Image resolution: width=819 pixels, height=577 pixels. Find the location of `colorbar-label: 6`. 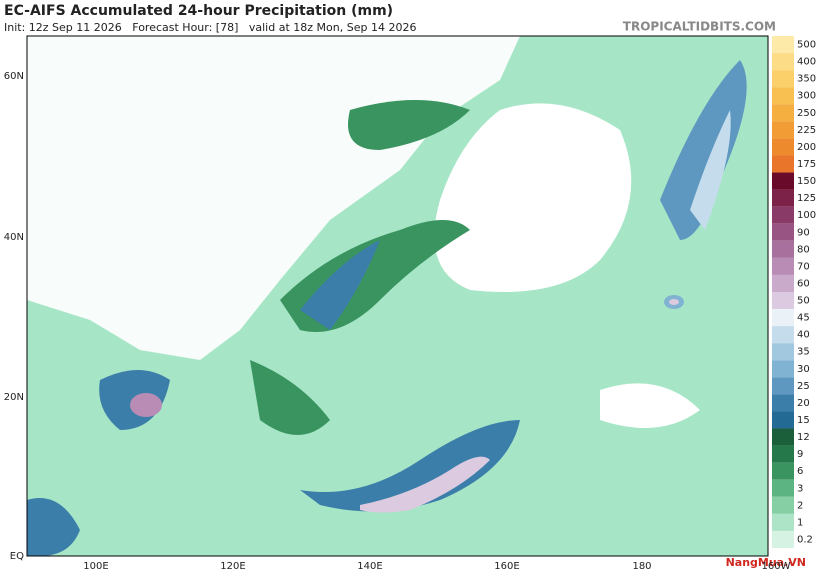

colorbar-label: 6 is located at coordinates (800, 471).